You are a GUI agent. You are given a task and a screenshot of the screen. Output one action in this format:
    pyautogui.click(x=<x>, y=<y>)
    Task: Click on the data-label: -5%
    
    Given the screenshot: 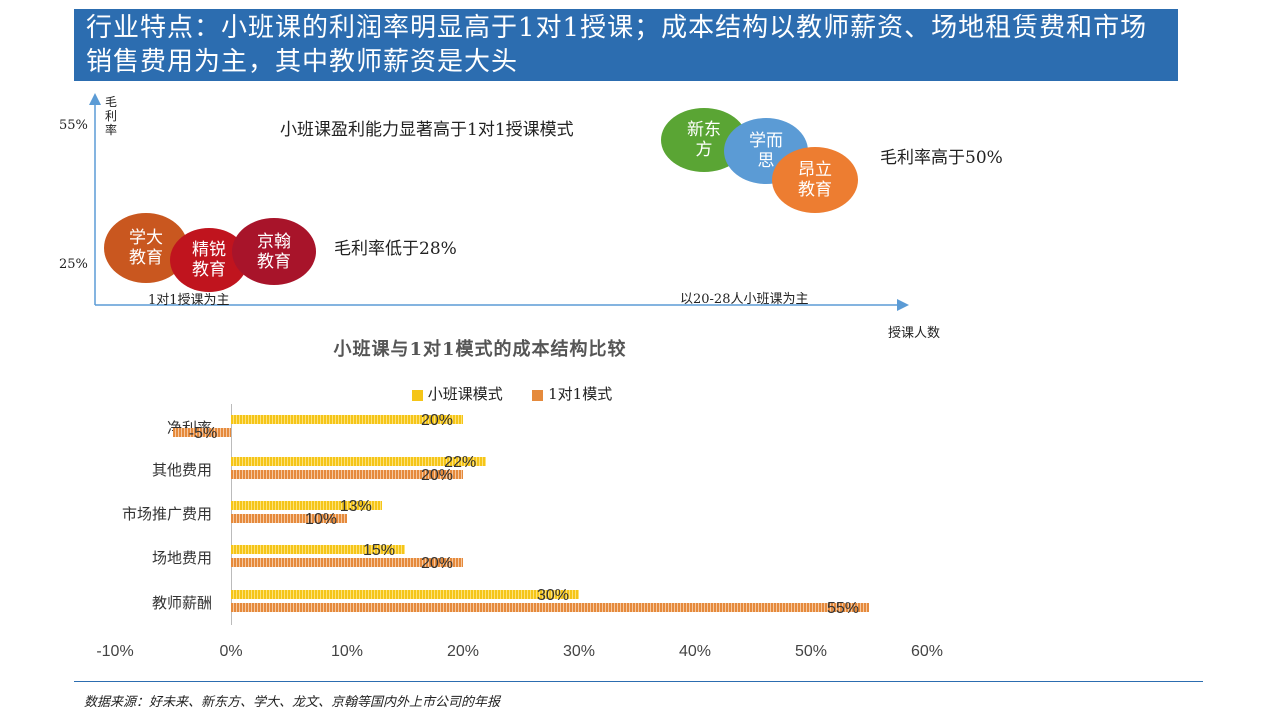 What is the action you would take?
    pyautogui.click(x=203, y=433)
    